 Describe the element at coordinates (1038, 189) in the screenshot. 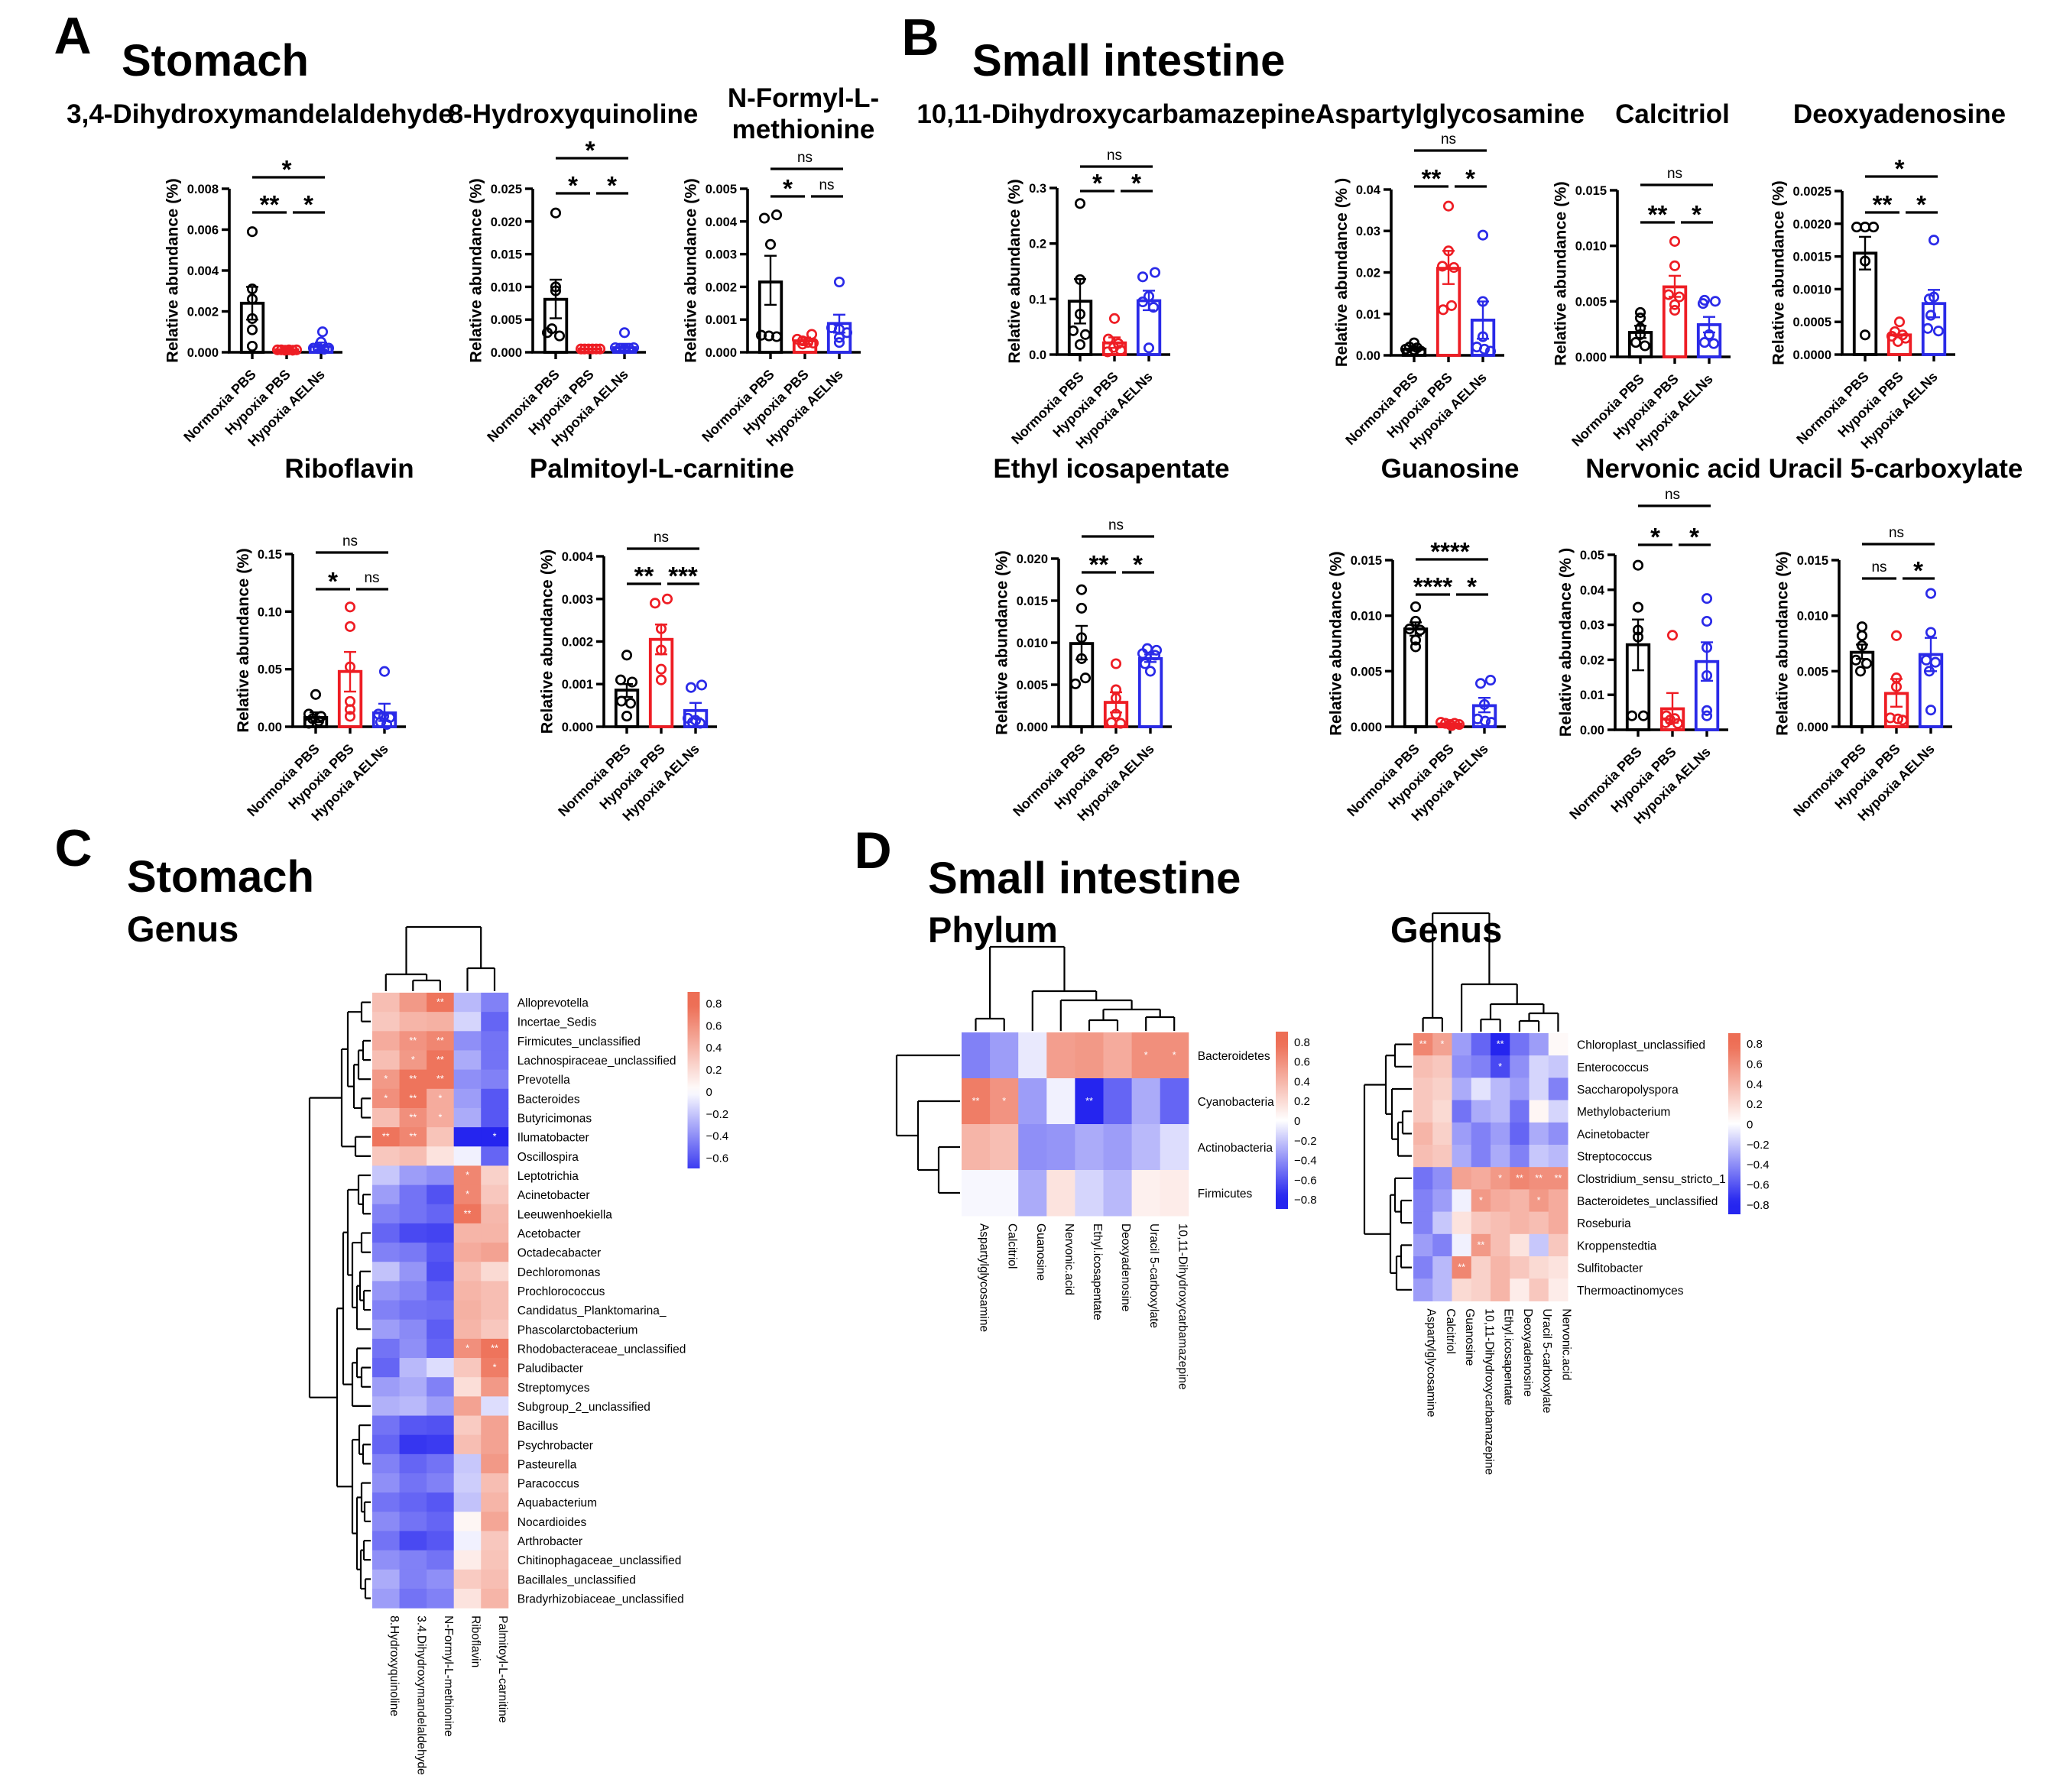

I see `svg-text: 0.3` at that location.